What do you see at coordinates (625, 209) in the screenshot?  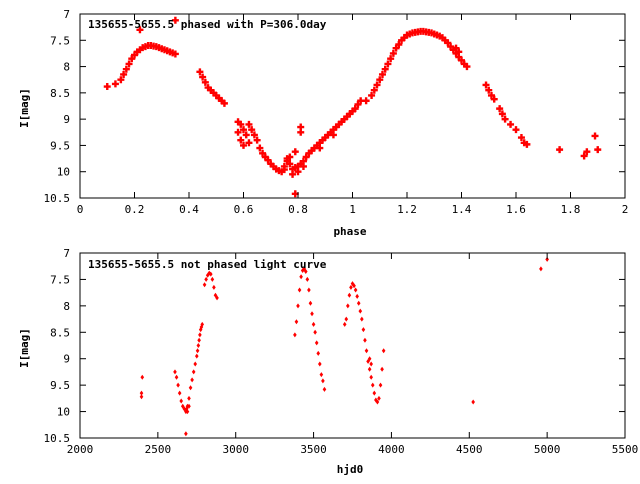 I see `phased-x-tick-label: 2` at bounding box center [625, 209].